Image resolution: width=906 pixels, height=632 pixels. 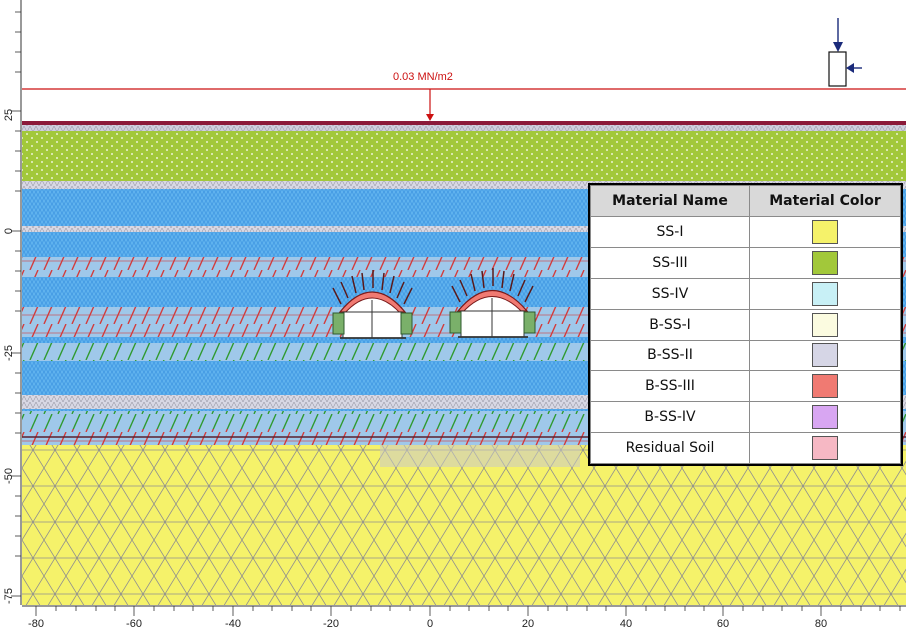 I want to click on legend-row: SS-IV, so click(x=745, y=293).